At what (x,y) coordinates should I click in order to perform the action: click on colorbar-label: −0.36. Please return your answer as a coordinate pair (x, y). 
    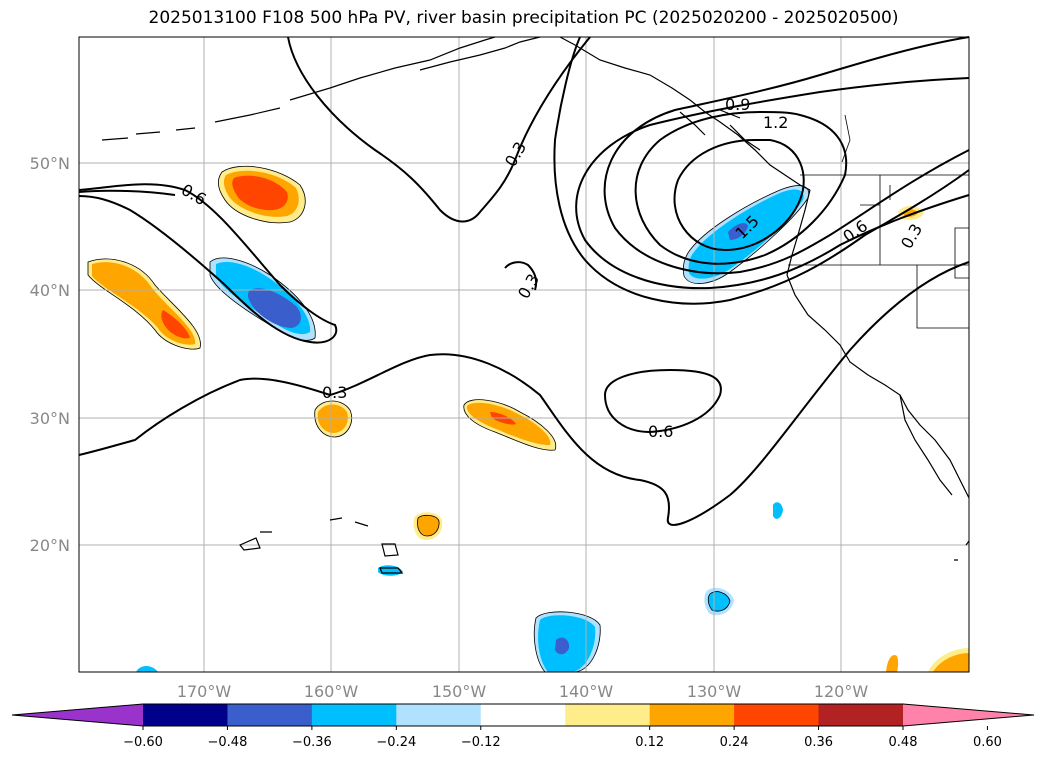
    Looking at the image, I should click on (312, 742).